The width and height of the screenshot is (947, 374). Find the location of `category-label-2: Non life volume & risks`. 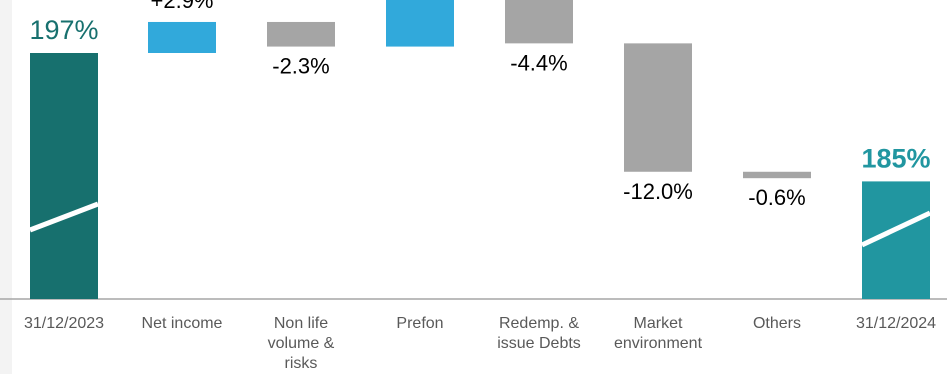

category-label-2: Non life volume & risks is located at coordinates (301, 343).